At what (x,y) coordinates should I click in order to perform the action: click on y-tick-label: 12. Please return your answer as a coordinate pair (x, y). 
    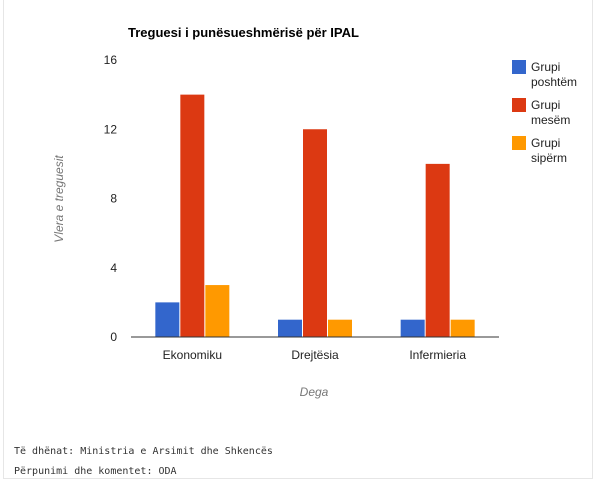
    Looking at the image, I should click on (111, 129).